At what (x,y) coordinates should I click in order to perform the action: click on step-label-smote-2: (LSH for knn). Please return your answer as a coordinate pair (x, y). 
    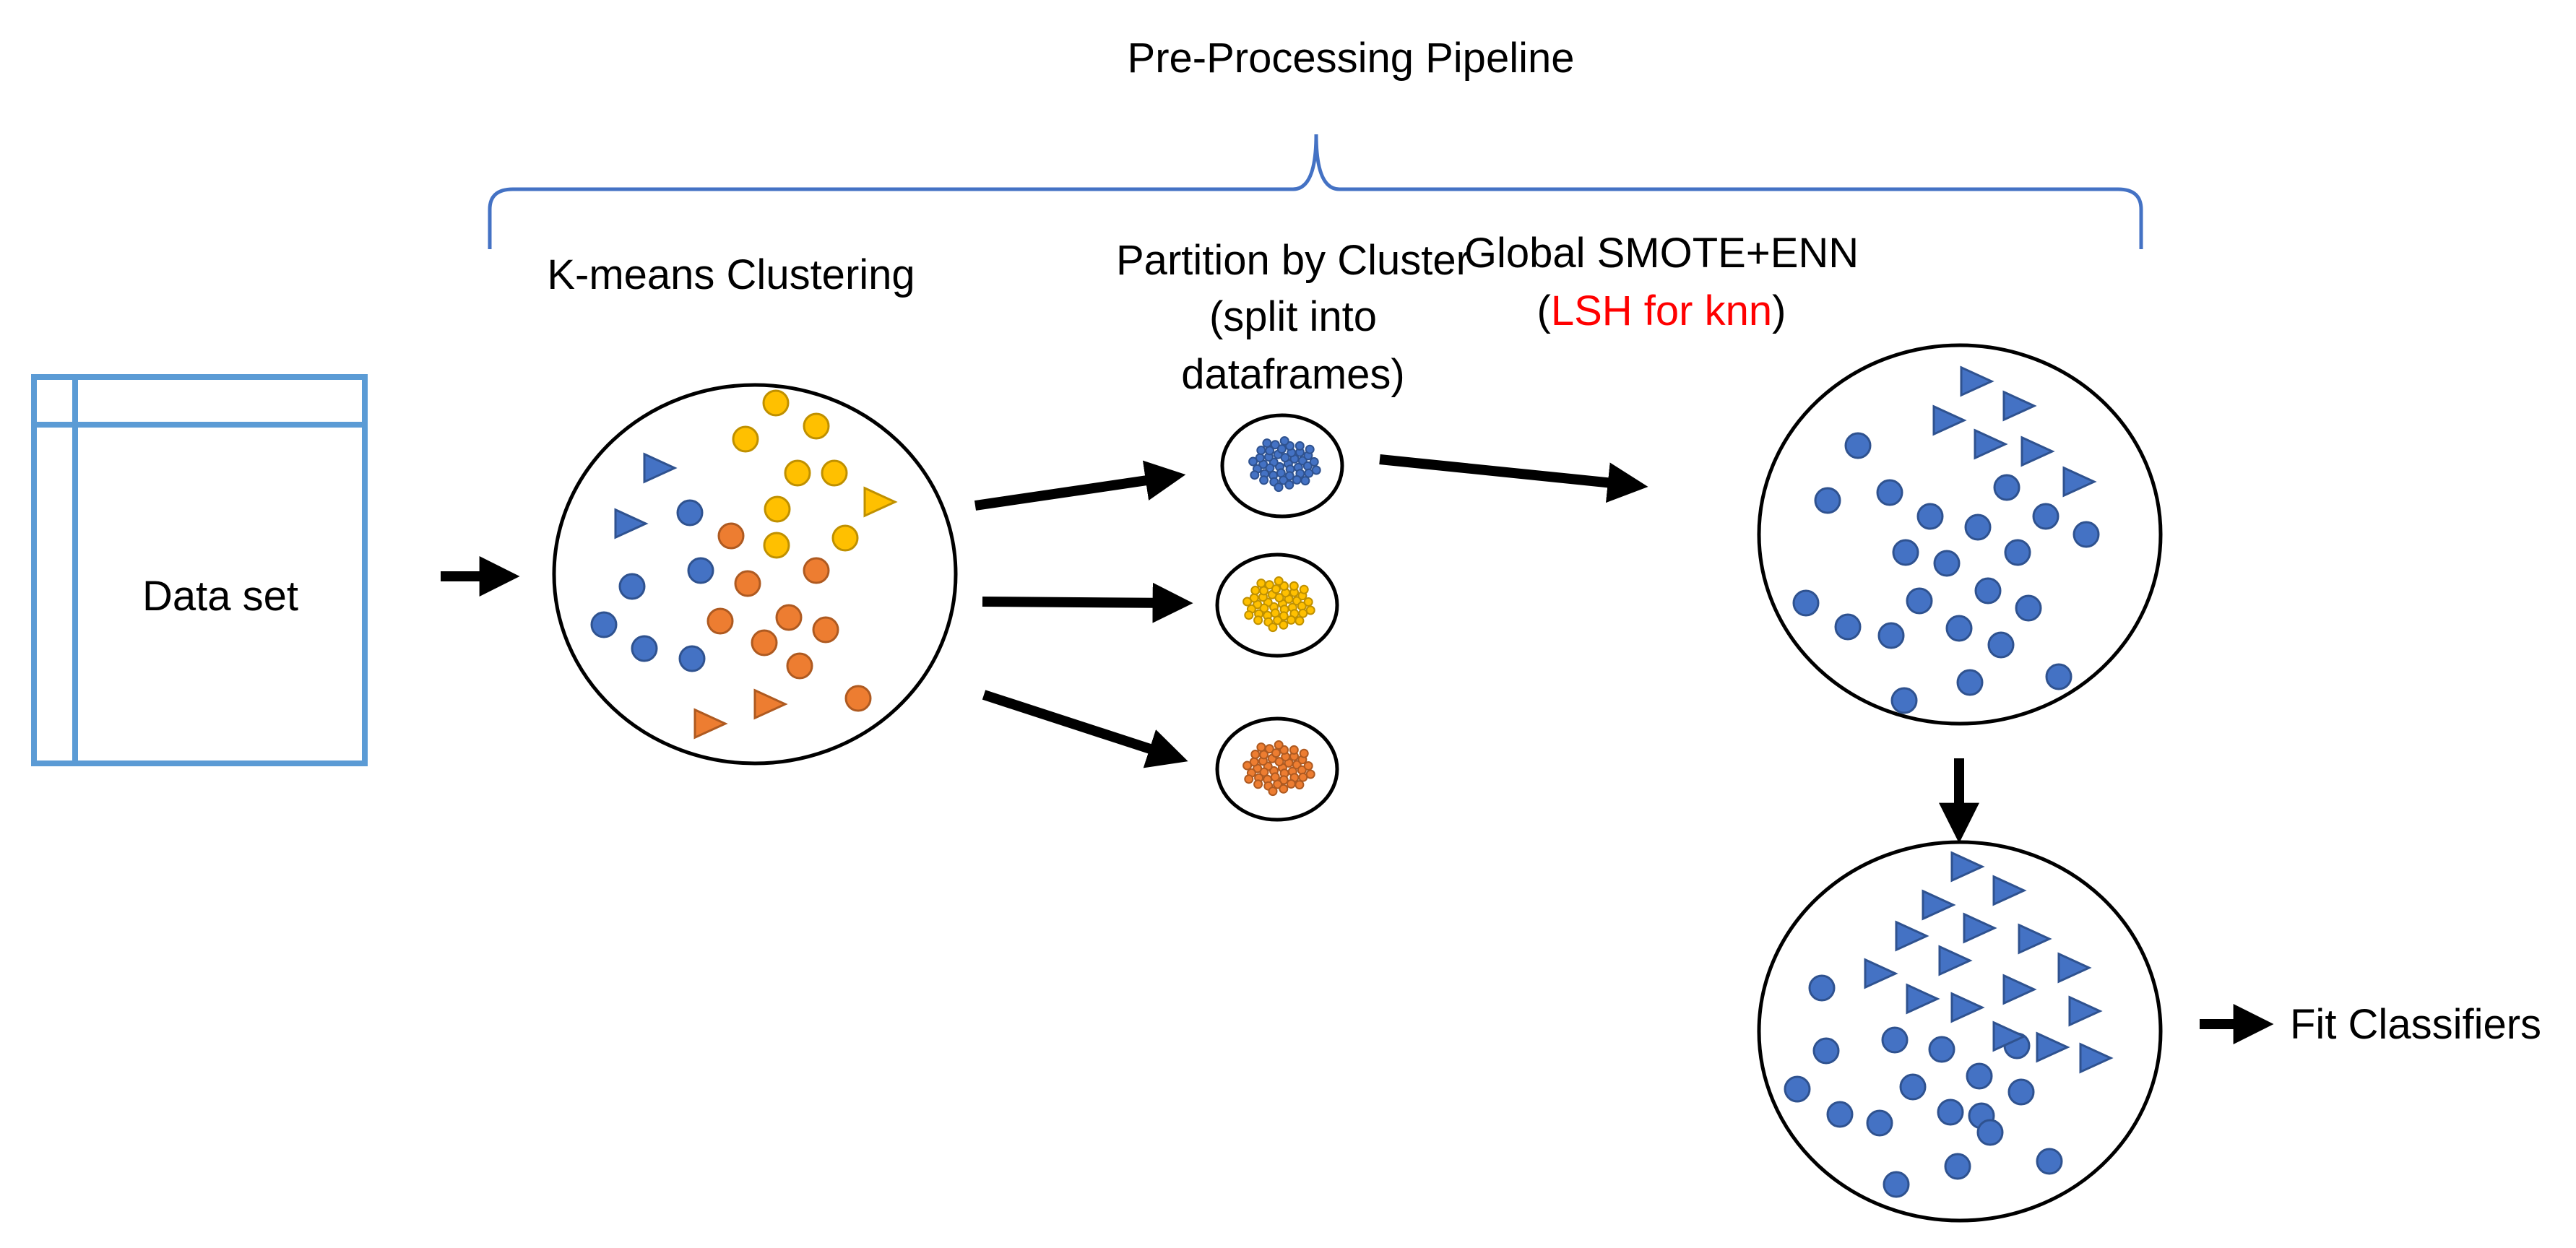
    Looking at the image, I should click on (1661, 310).